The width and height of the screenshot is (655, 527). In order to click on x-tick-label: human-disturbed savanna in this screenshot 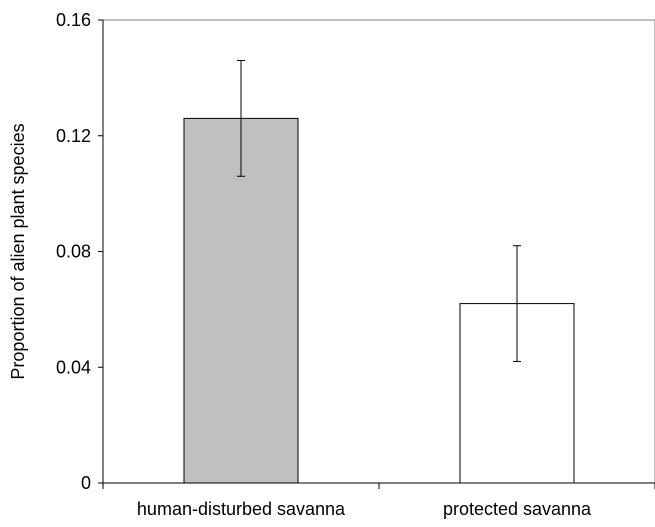, I will do `click(241, 509)`.